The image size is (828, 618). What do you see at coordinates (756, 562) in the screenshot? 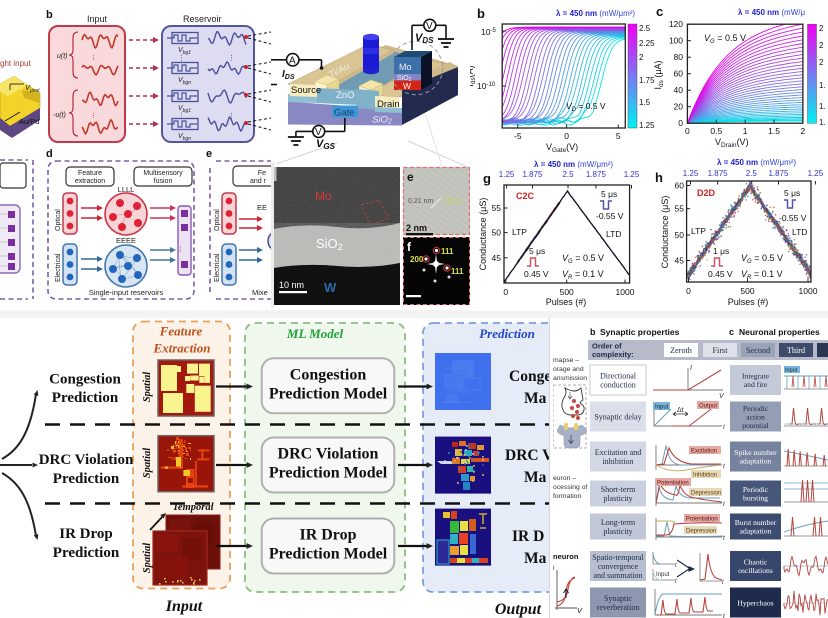
I see `svg-text: Chaotic` at bounding box center [756, 562].